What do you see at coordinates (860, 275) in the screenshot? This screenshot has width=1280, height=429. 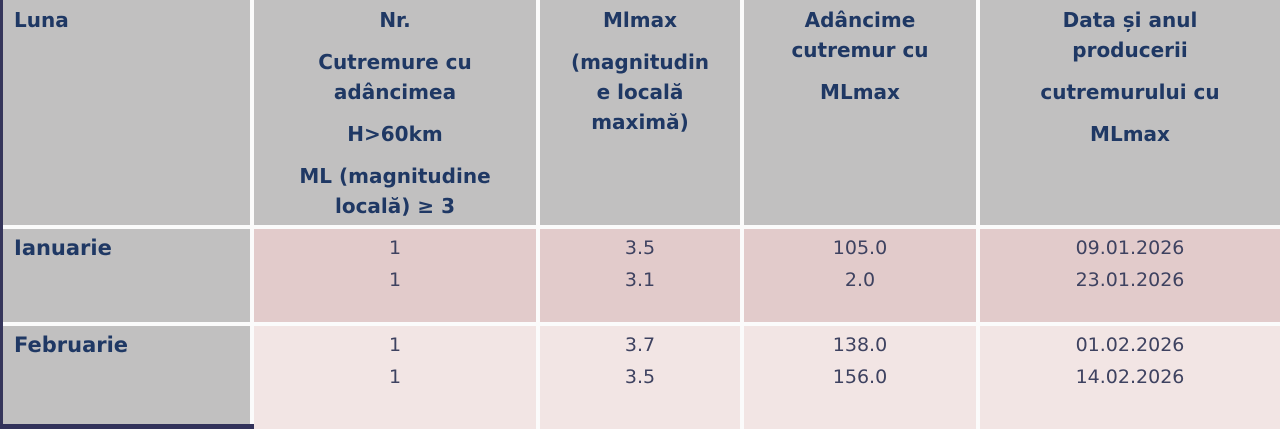 I see `value-cell-ianuarie-depth: 105.0 2.0` at bounding box center [860, 275].